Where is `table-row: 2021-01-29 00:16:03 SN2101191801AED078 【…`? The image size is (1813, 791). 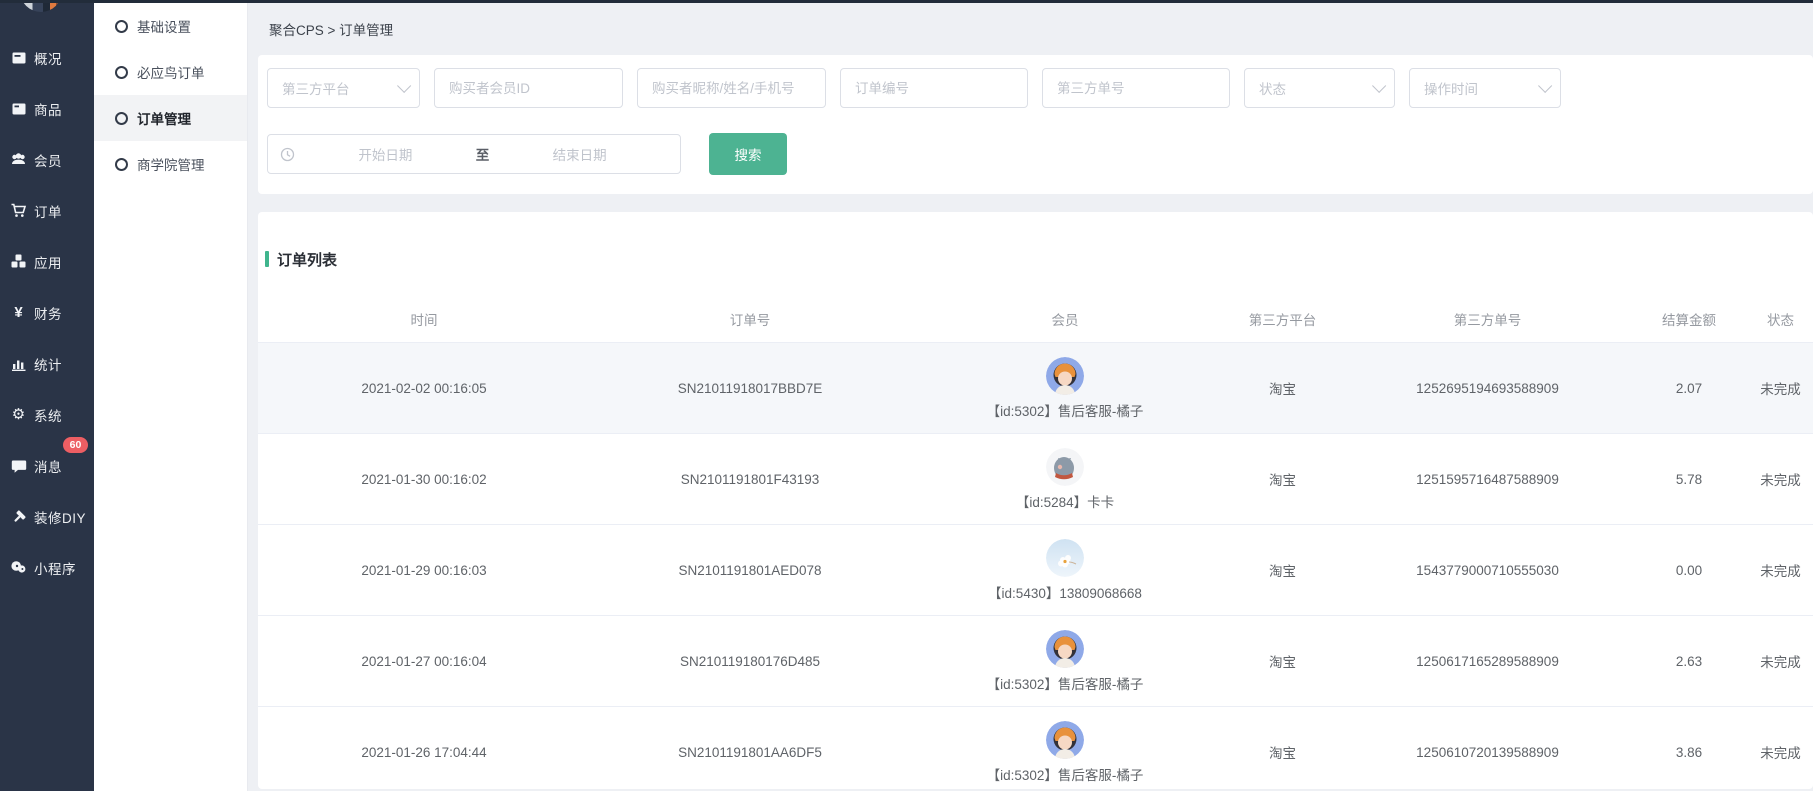
table-row: 2021-01-29 00:16:03 SN2101191801AED078 【… is located at coordinates (1035, 569).